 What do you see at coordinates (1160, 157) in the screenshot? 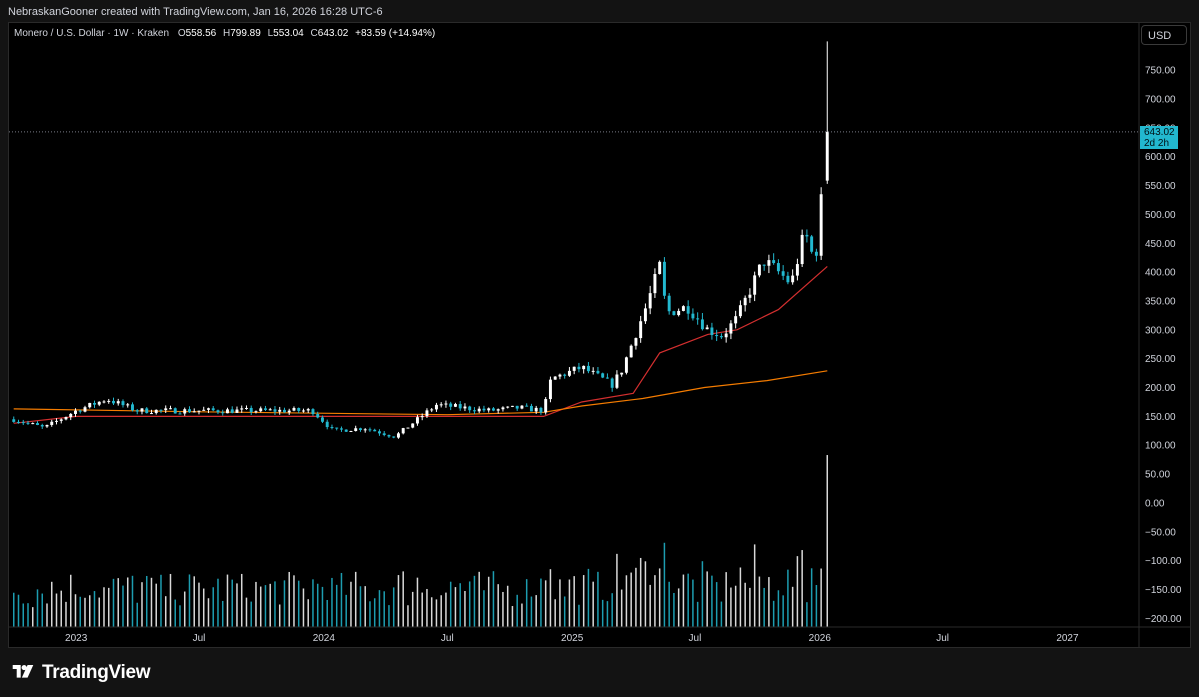
I see `price-tick-label: 600.00` at bounding box center [1160, 157].